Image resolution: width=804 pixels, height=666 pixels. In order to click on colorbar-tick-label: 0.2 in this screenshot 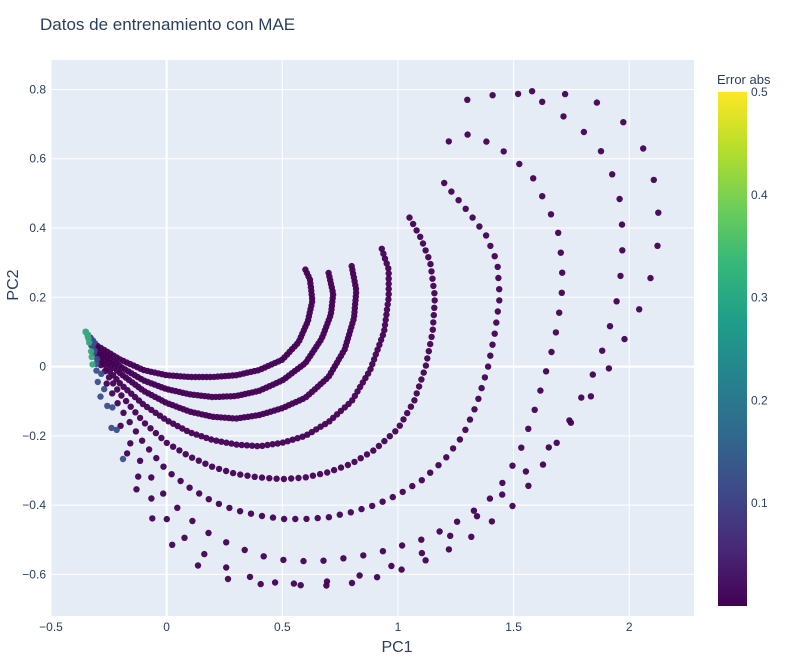, I will do `click(759, 400)`.